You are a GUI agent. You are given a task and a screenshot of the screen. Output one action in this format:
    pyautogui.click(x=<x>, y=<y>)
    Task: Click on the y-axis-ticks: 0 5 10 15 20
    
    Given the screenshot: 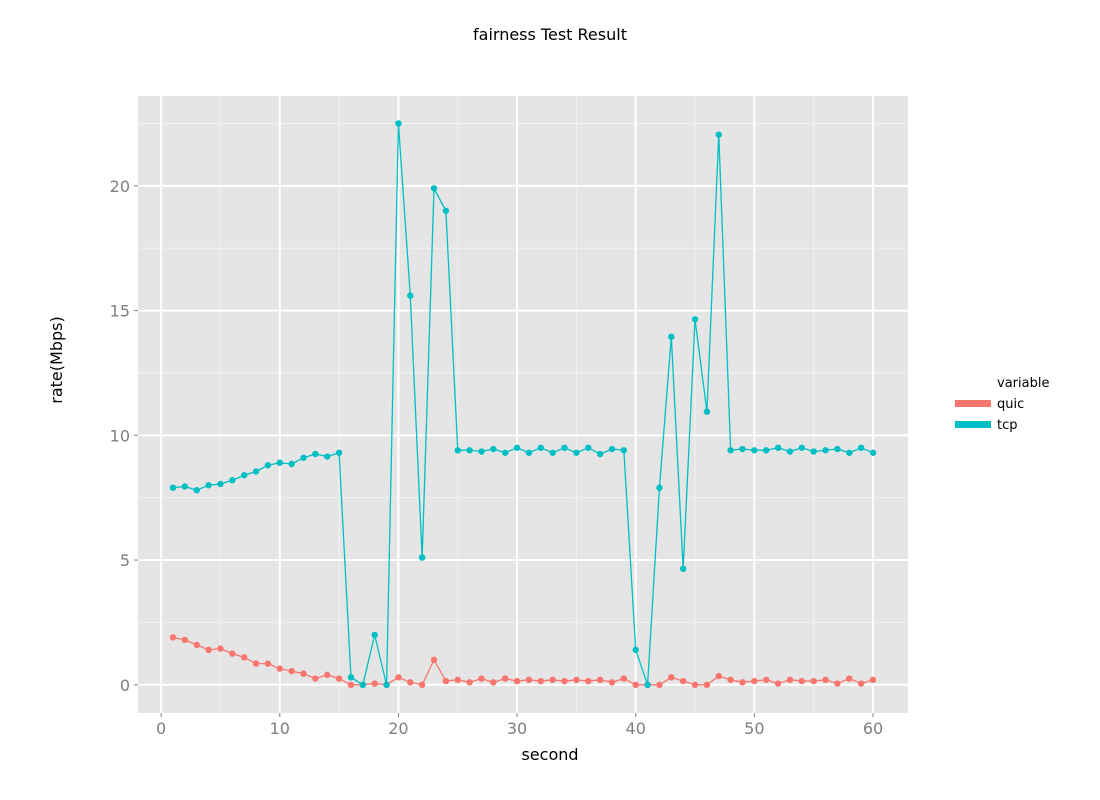 What is the action you would take?
    pyautogui.click(x=124, y=436)
    